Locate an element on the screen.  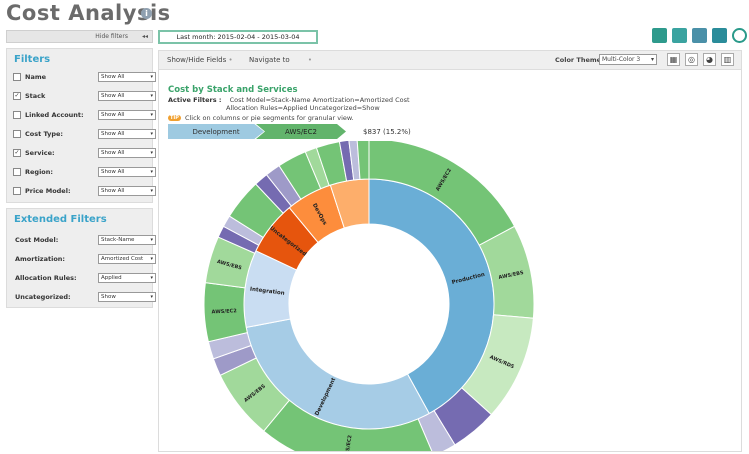
csv-export-icon is located at coordinates (679, 35).